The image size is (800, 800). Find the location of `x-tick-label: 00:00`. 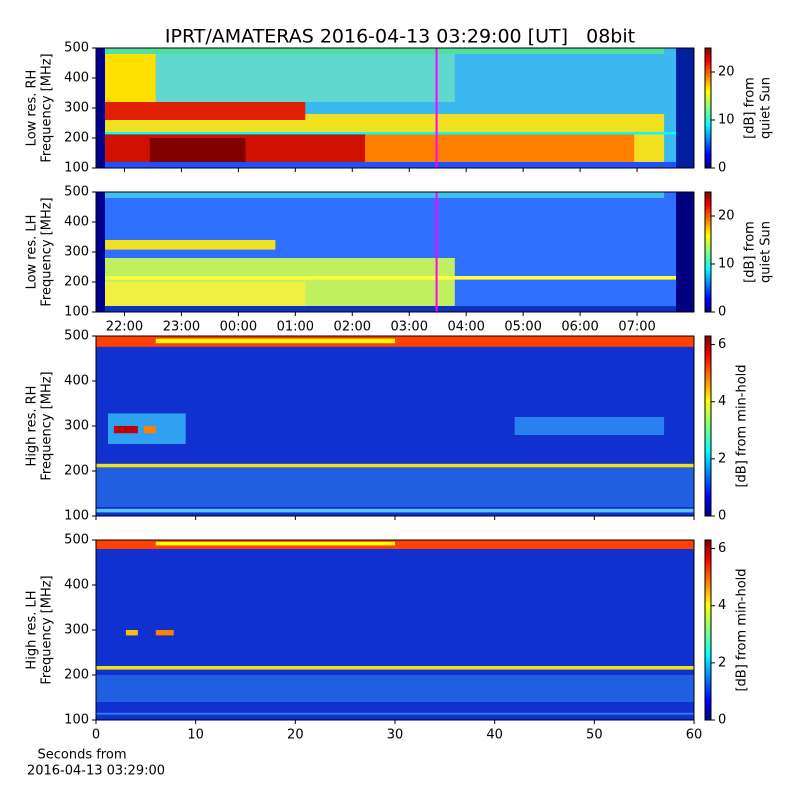

x-tick-label: 00:00 is located at coordinates (238, 327).